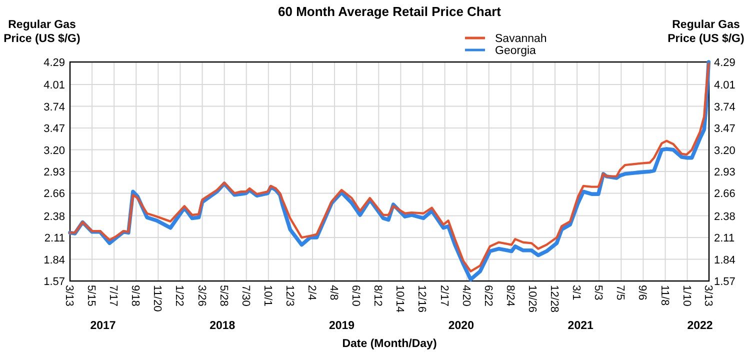  Describe the element at coordinates (54, 238) in the screenshot. I see `y-tick-label: 2.11` at that location.